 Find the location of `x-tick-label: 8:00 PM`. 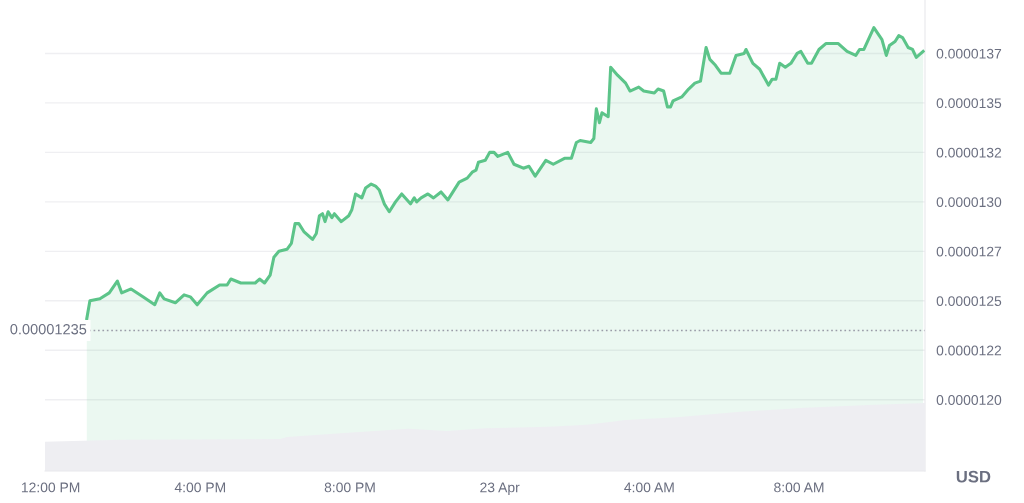

x-tick-label: 8:00 PM is located at coordinates (349, 487).